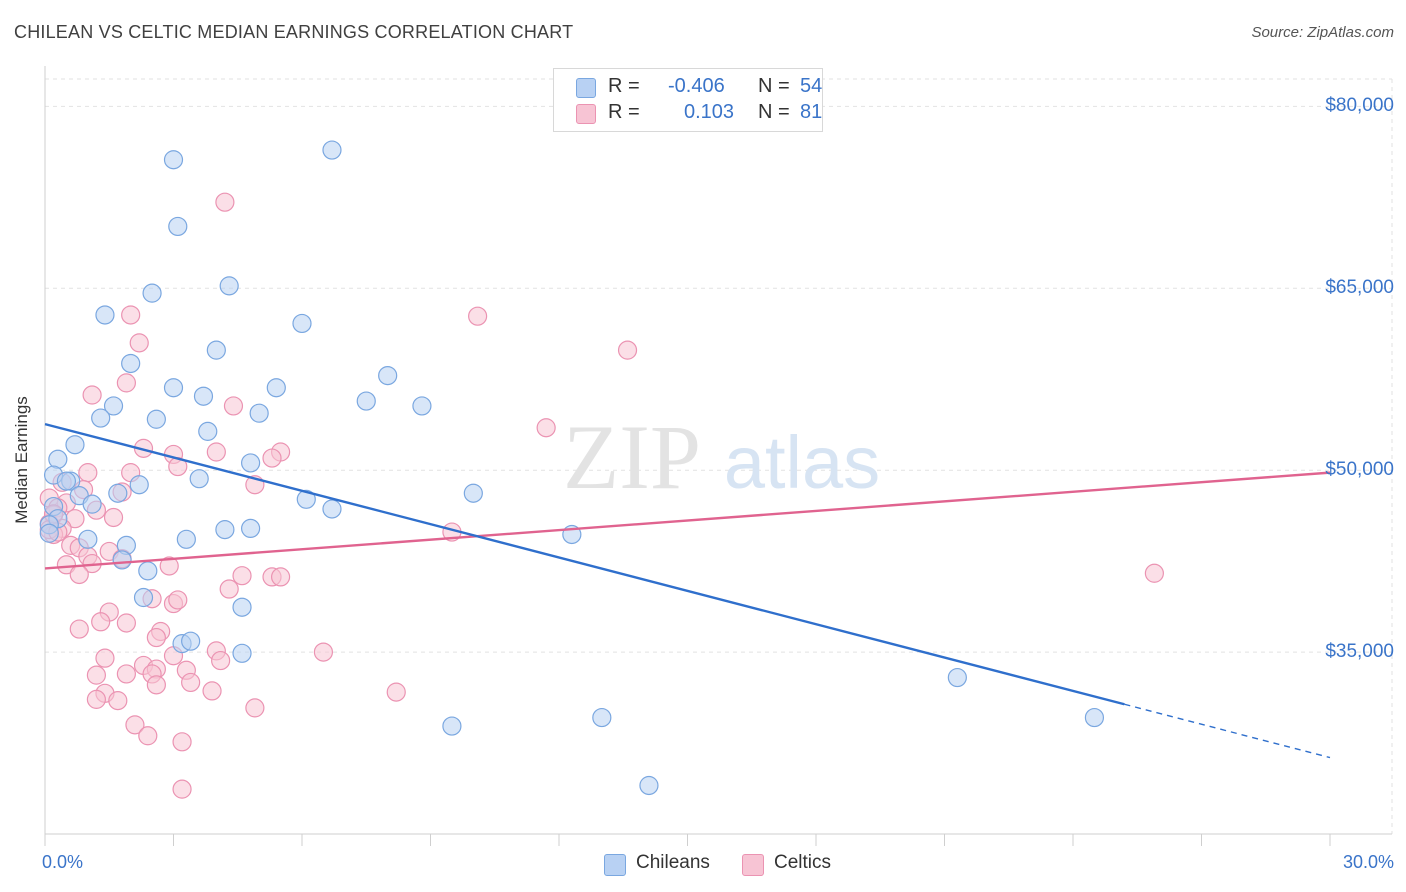  Describe the element at coordinates (753, 865) in the screenshot. I see `celtics-legend-swatch` at that location.